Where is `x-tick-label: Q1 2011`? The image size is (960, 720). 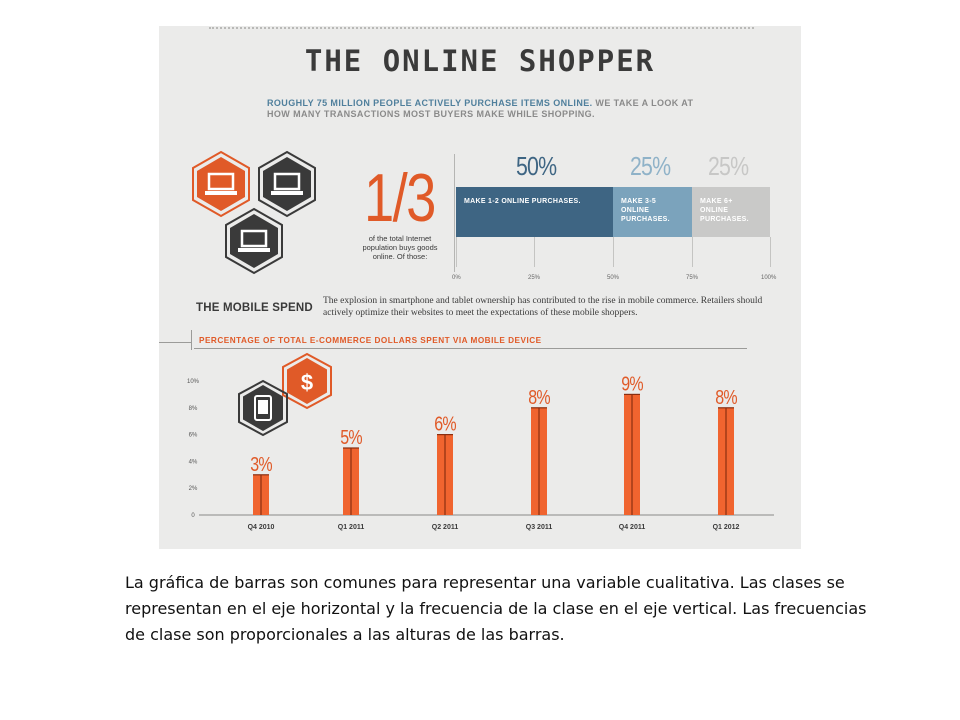 x-tick-label: Q1 2011 is located at coordinates (351, 527).